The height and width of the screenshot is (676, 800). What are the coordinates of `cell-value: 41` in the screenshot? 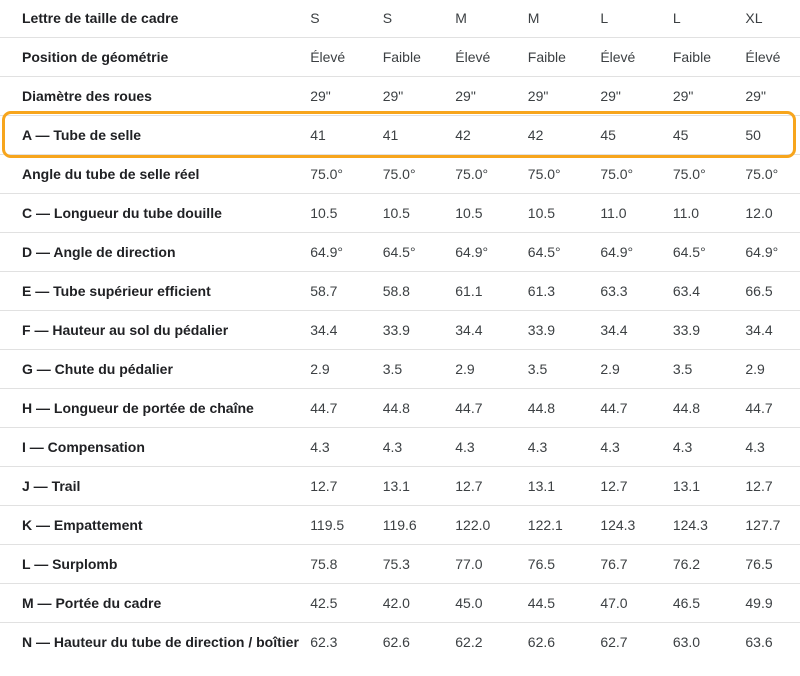 It's located at (419, 134).